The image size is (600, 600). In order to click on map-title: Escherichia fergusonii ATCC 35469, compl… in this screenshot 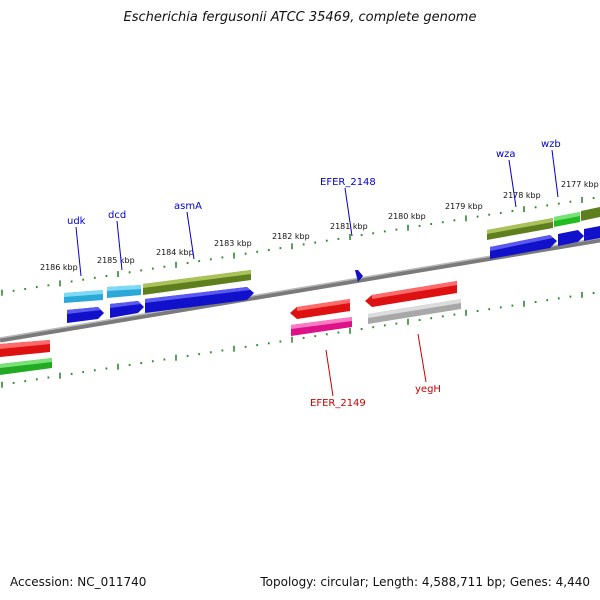, I will do `click(300, 17)`.